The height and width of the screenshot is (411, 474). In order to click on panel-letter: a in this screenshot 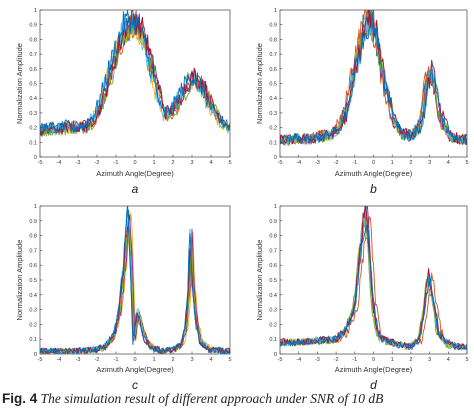, I will do `click(135, 189)`.